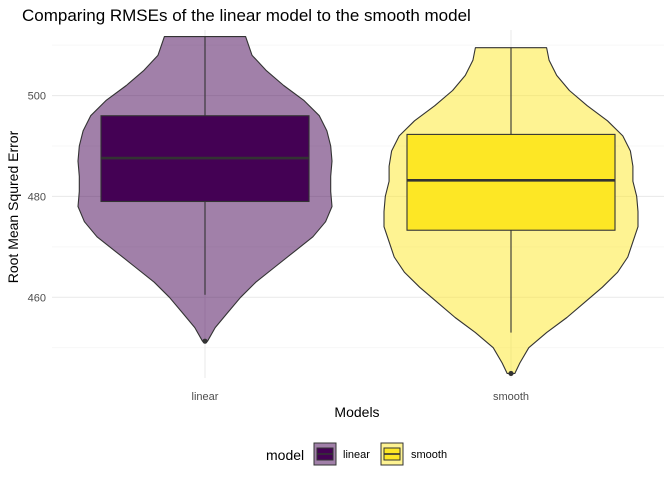 The height and width of the screenshot is (480, 672). What do you see at coordinates (285, 455) in the screenshot?
I see `legend-title: model` at bounding box center [285, 455].